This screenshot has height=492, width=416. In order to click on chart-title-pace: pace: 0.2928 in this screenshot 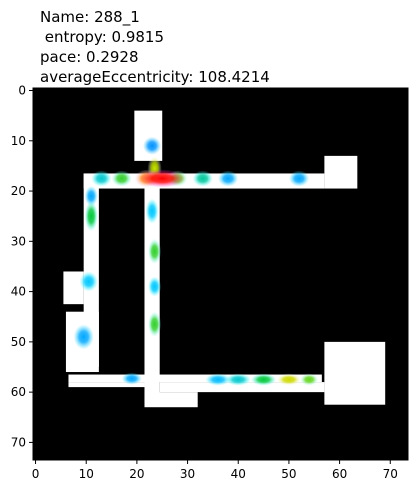, I will do `click(89, 57)`.